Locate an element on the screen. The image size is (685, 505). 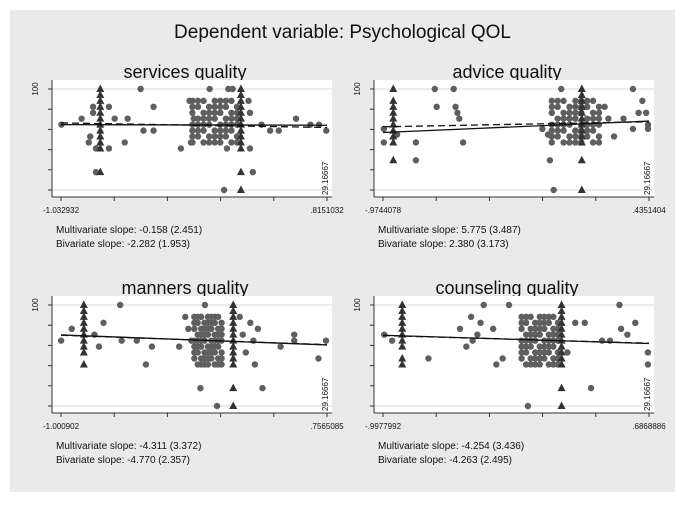
y-tick-label-top: 100 is located at coordinates (357, 305).